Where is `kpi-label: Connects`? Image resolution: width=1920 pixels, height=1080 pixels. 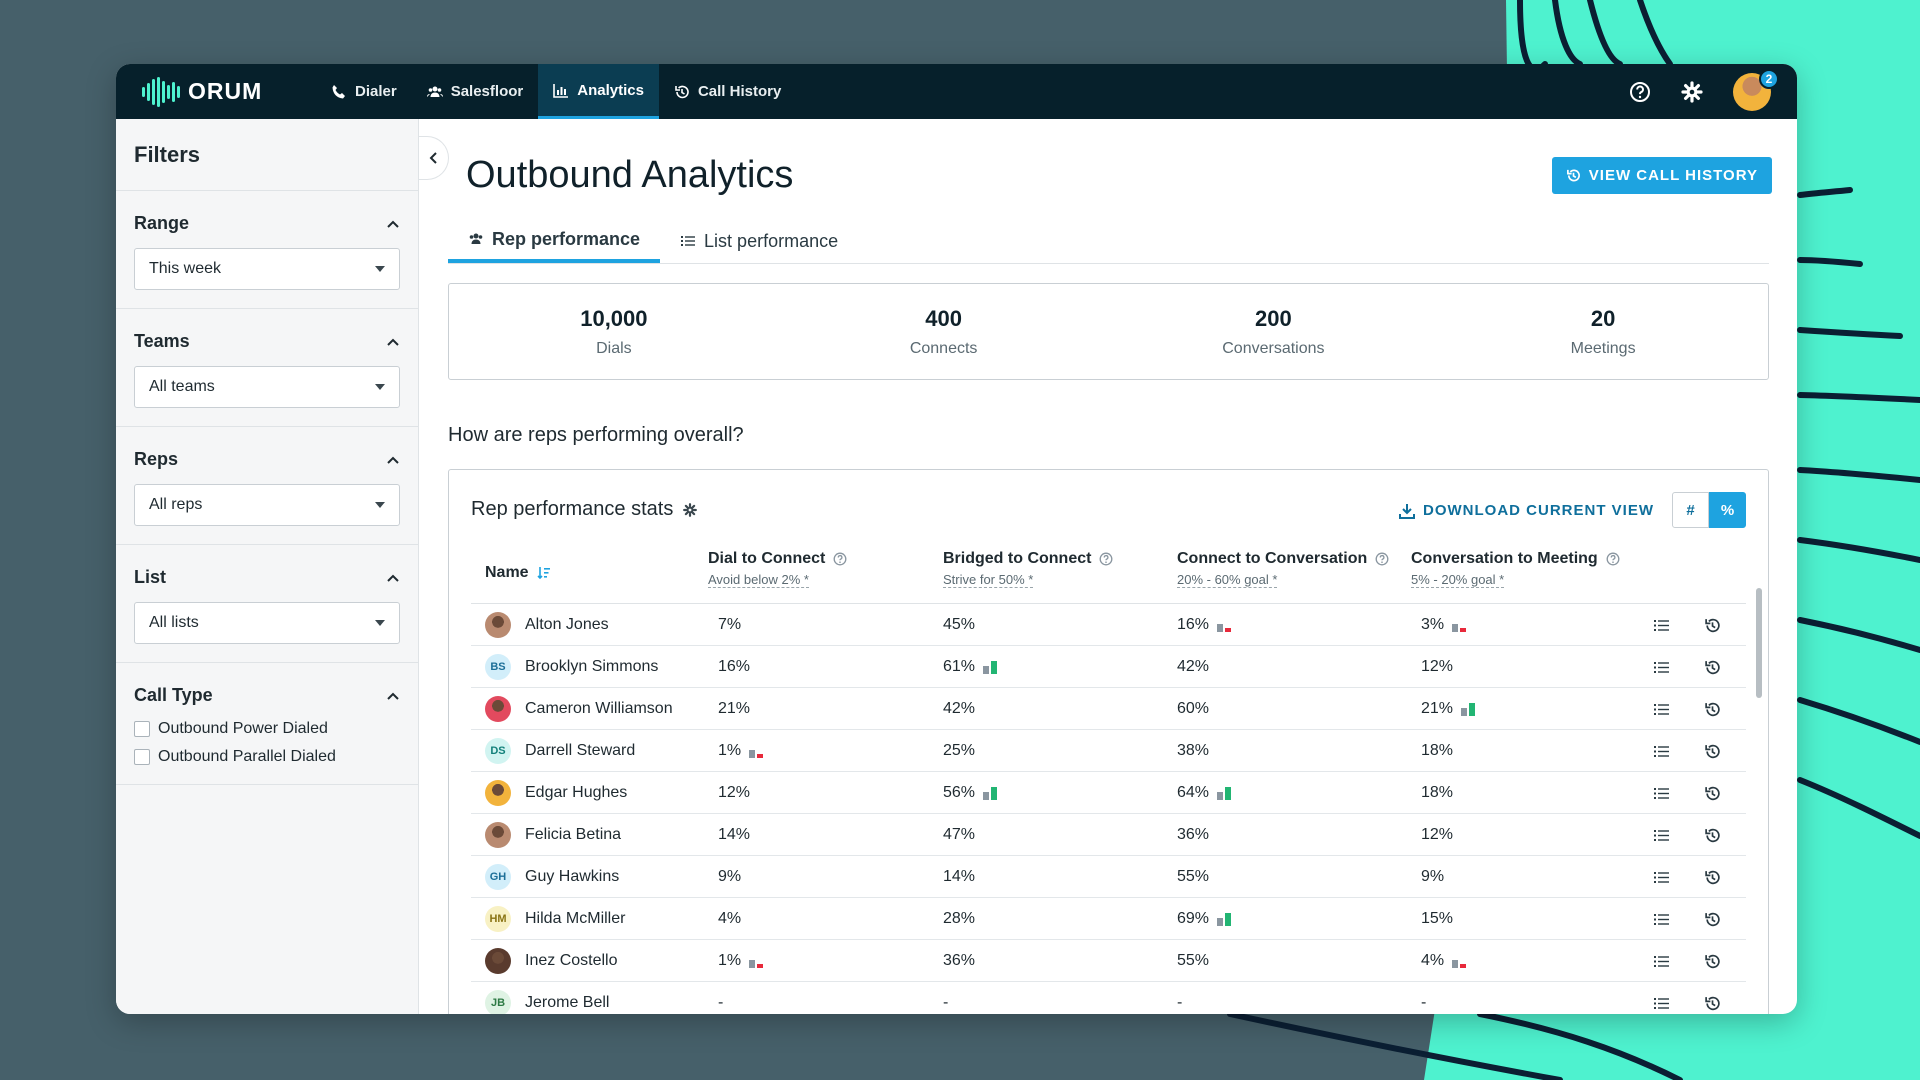
kpi-label: Connects is located at coordinates (943, 348).